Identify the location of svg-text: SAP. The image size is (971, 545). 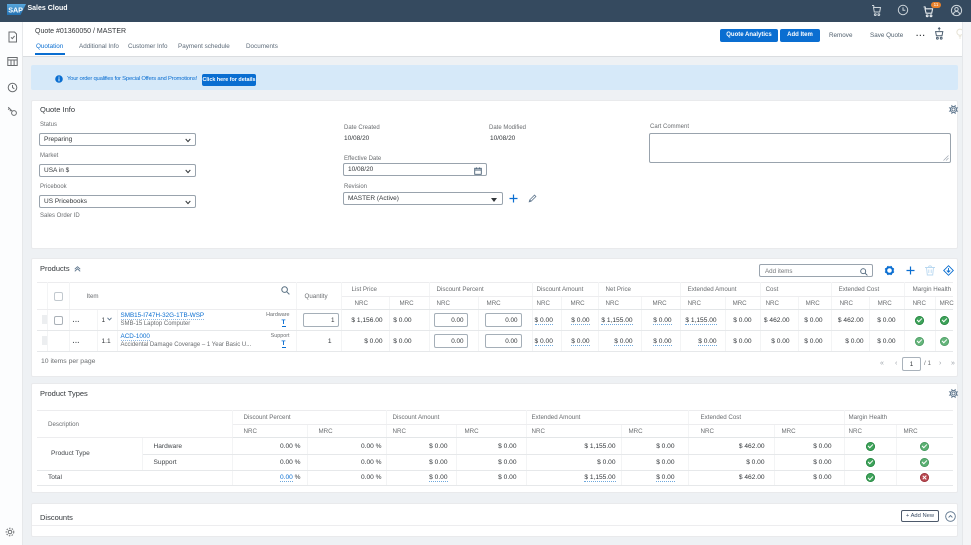
(15, 10).